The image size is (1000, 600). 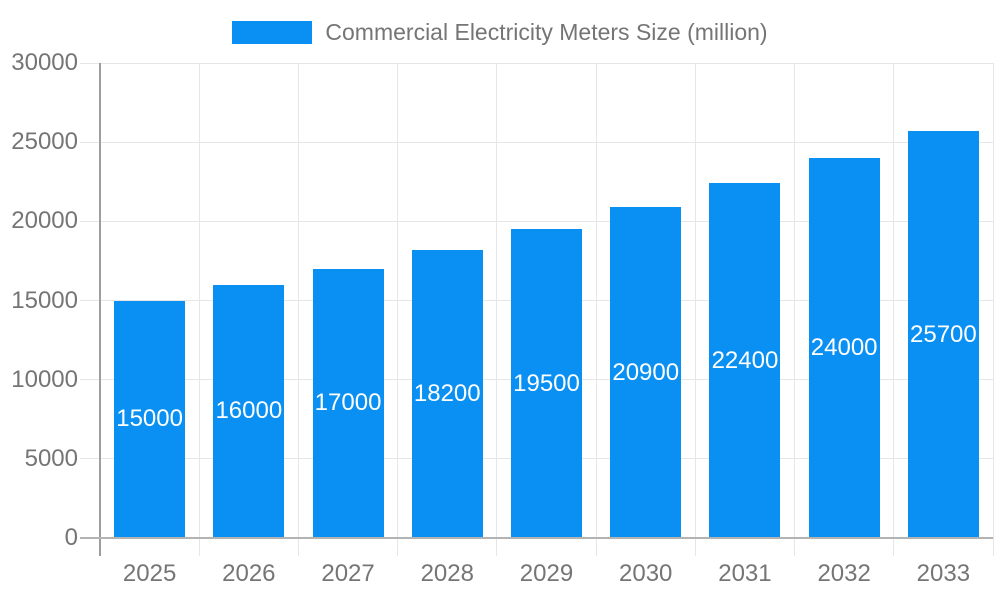 What do you see at coordinates (44, 142) in the screenshot?
I see `y-axis-tick-label: 25000` at bounding box center [44, 142].